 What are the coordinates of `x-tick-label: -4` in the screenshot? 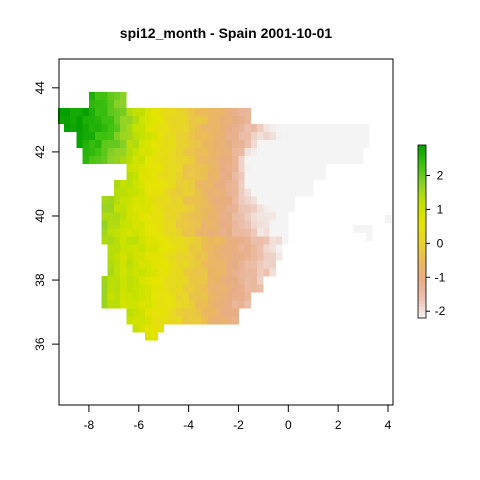 It's located at (188, 425).